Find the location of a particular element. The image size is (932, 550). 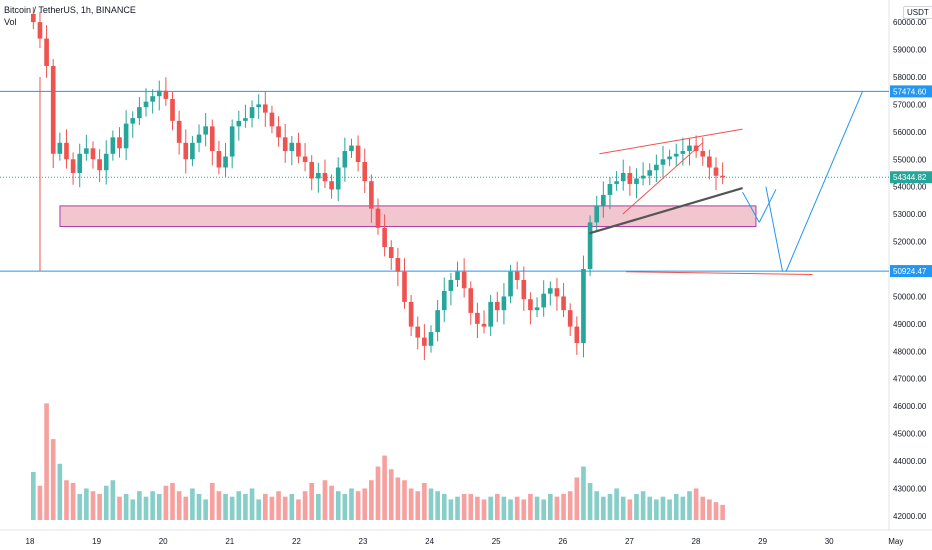

y-tick-label-2: 58000.00 is located at coordinates (910, 77).